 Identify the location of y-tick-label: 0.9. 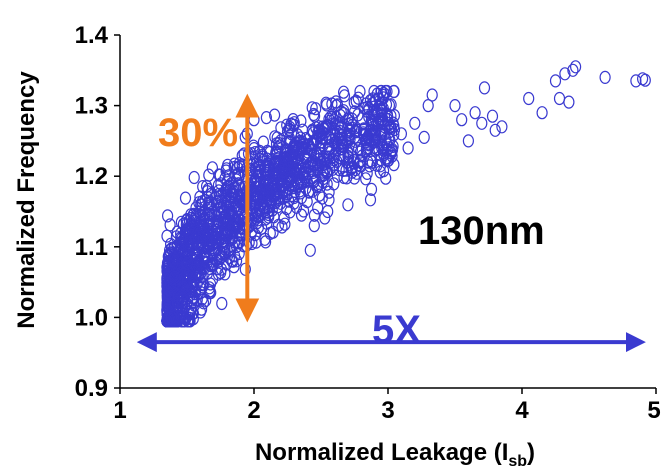
(91, 388).